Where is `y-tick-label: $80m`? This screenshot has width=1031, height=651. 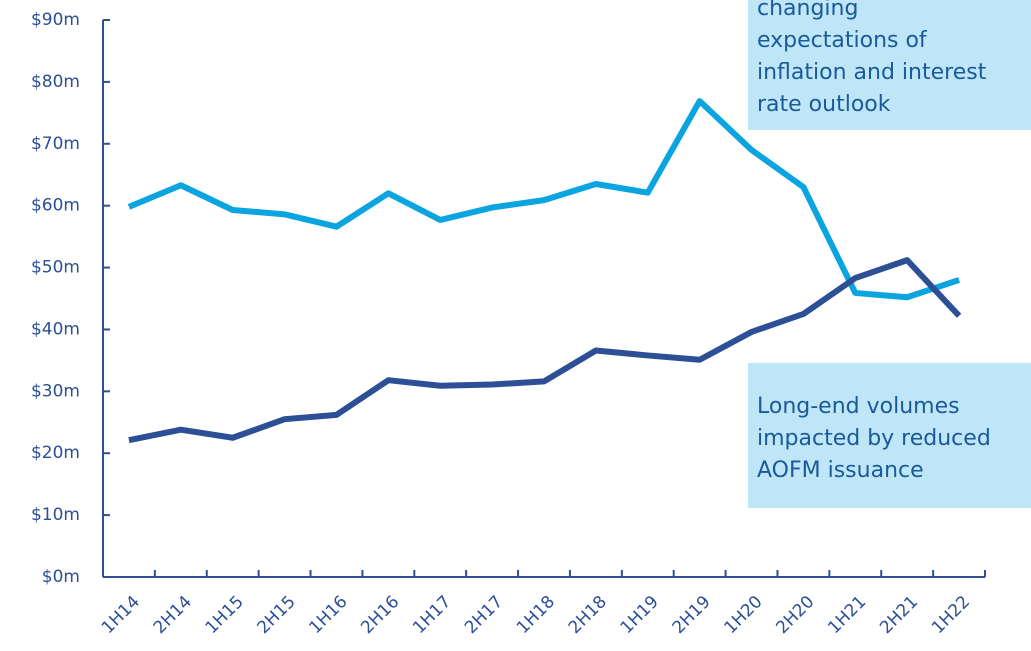 y-tick-label: $80m is located at coordinates (55, 82).